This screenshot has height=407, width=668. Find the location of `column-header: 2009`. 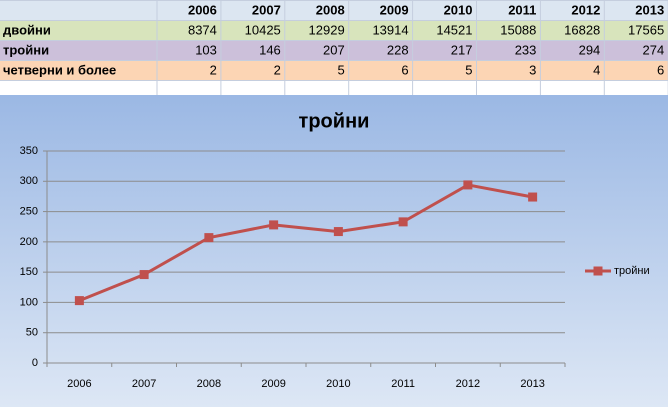

column-header: 2009 is located at coordinates (394, 9).